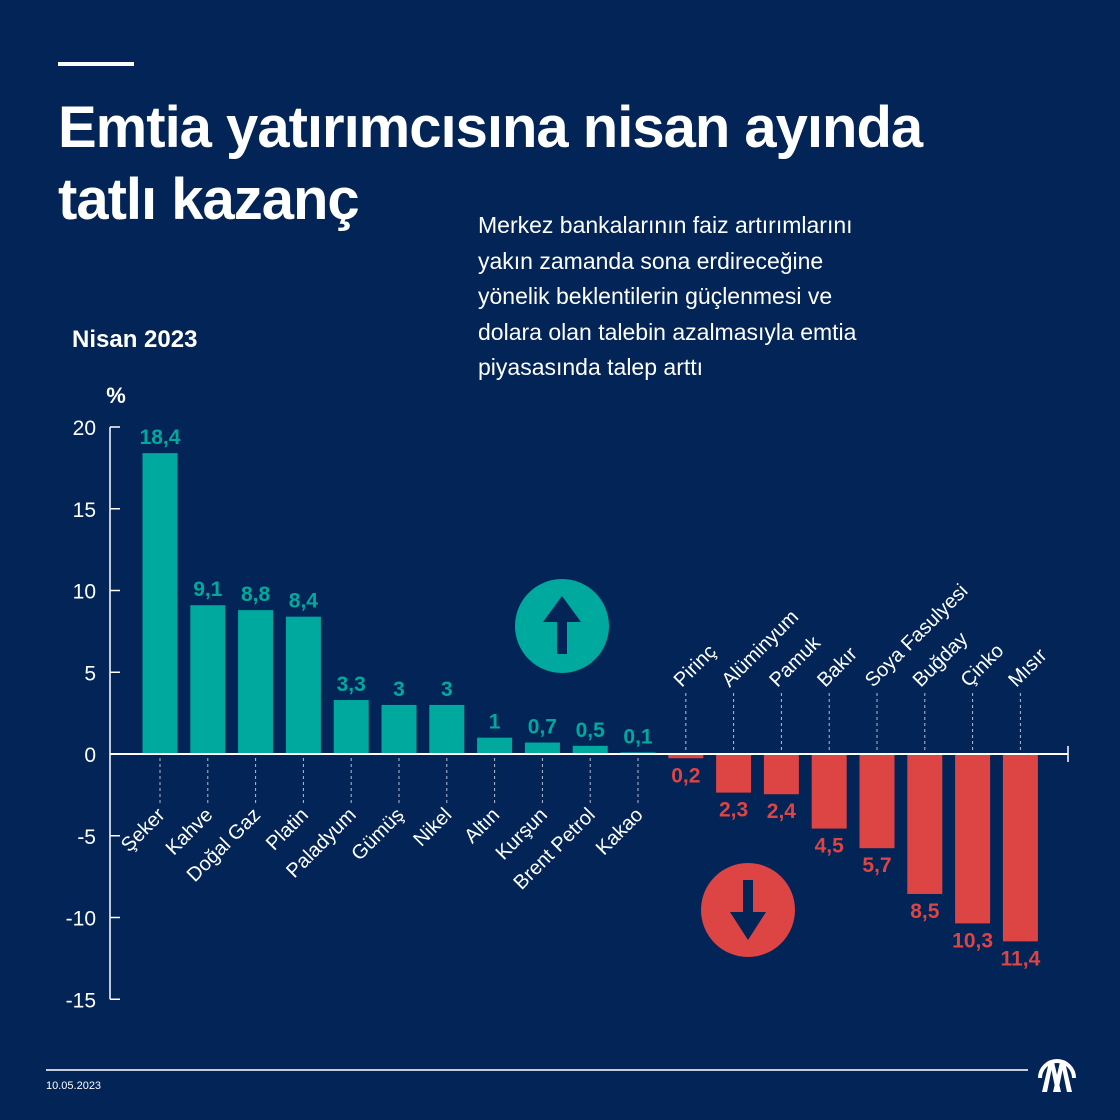  I want to click on data-label: 9,1, so click(208, 589).